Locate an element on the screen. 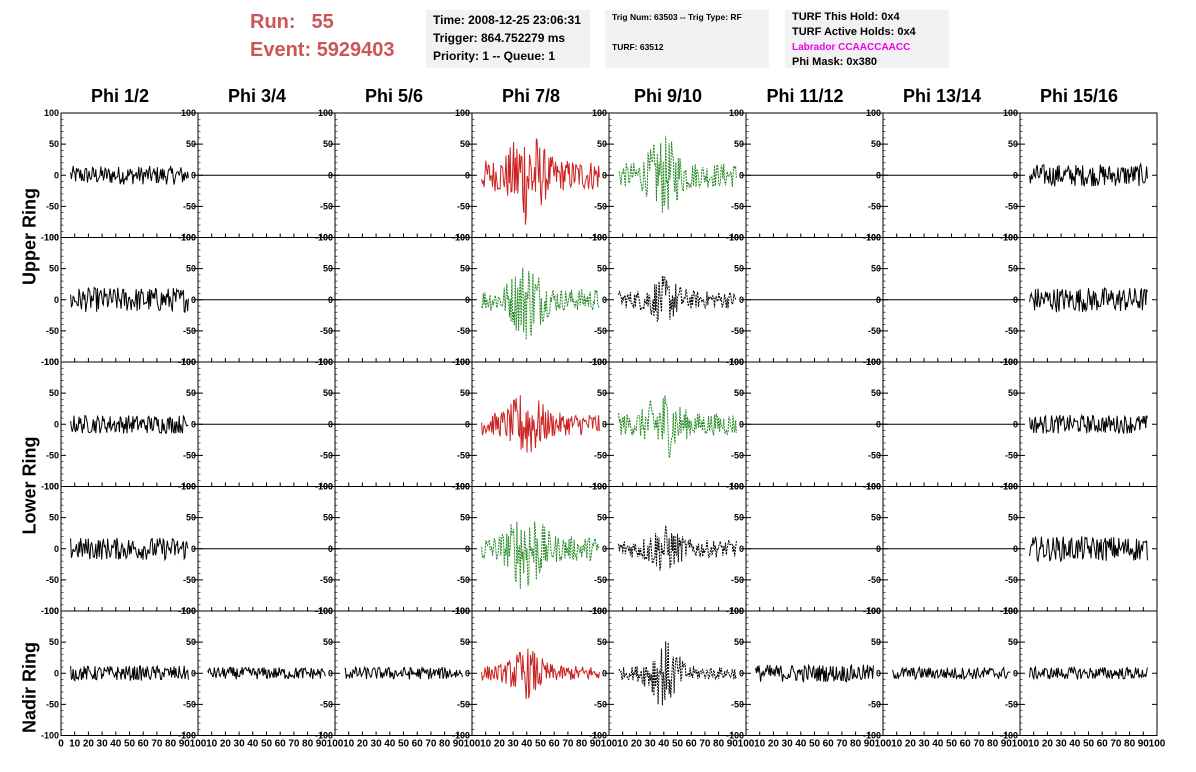 This screenshot has width=1196, height=772. column-title-phi-15-16: Phi 15/16 is located at coordinates (1079, 96).